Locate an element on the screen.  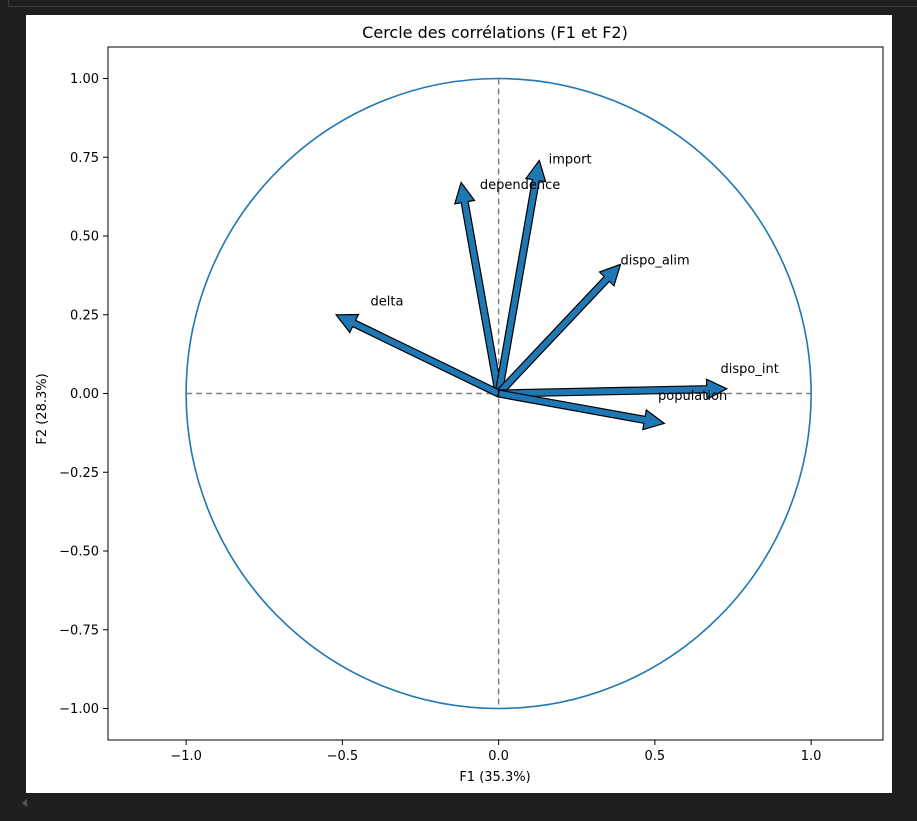
window-top-border is located at coordinates (462, 3).